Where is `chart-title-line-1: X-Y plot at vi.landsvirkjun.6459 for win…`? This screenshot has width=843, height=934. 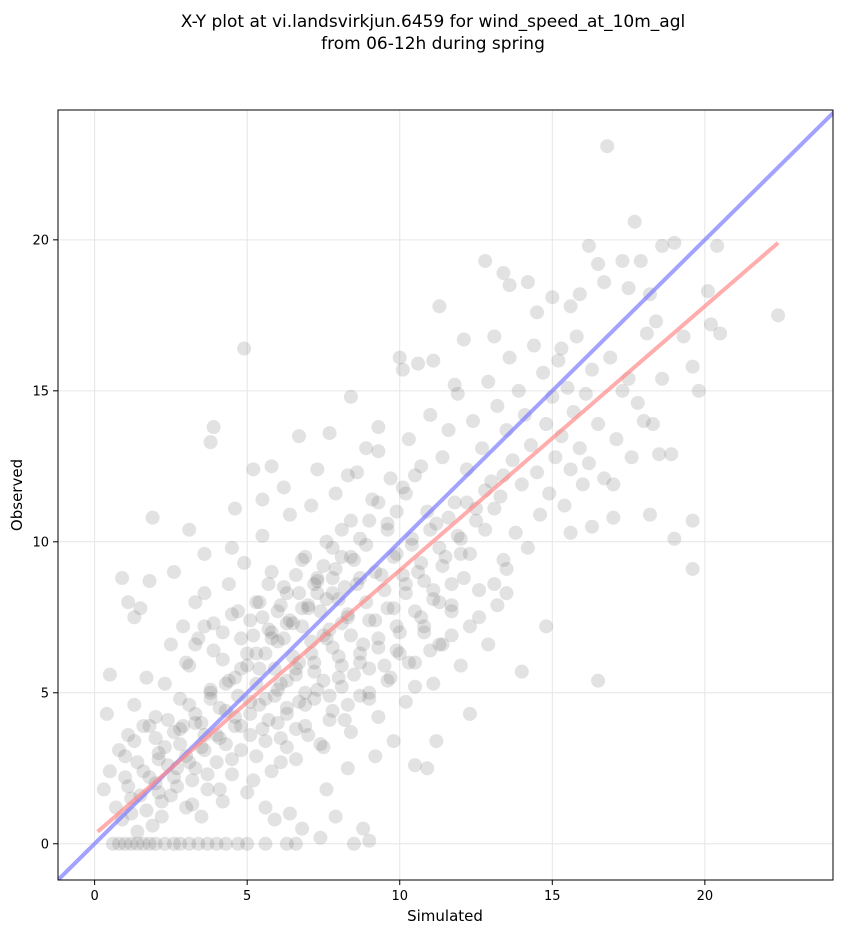 chart-title-line-1: X-Y plot at vi.landsvirkjun.6459 for win… is located at coordinates (433, 22).